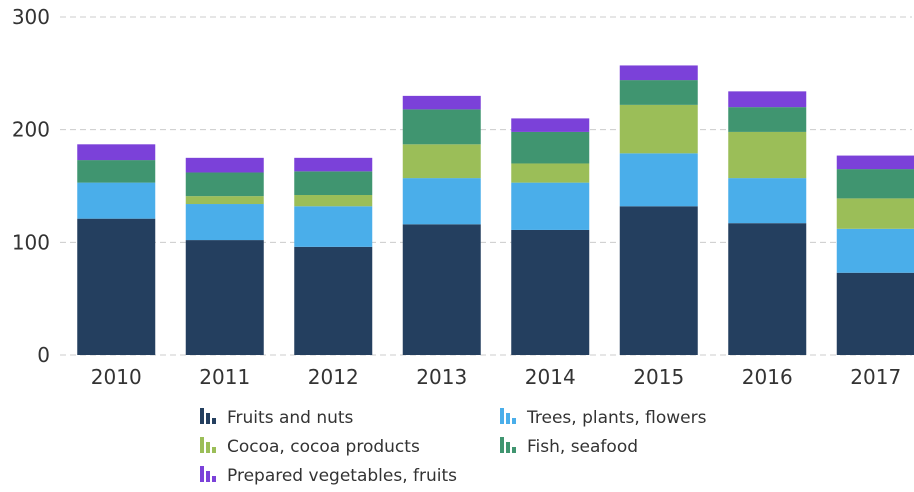 The width and height of the screenshot is (914, 492). Describe the element at coordinates (550, 173) in the screenshot. I see `bar-segment-cocoa-cocoa-products-2014` at that location.